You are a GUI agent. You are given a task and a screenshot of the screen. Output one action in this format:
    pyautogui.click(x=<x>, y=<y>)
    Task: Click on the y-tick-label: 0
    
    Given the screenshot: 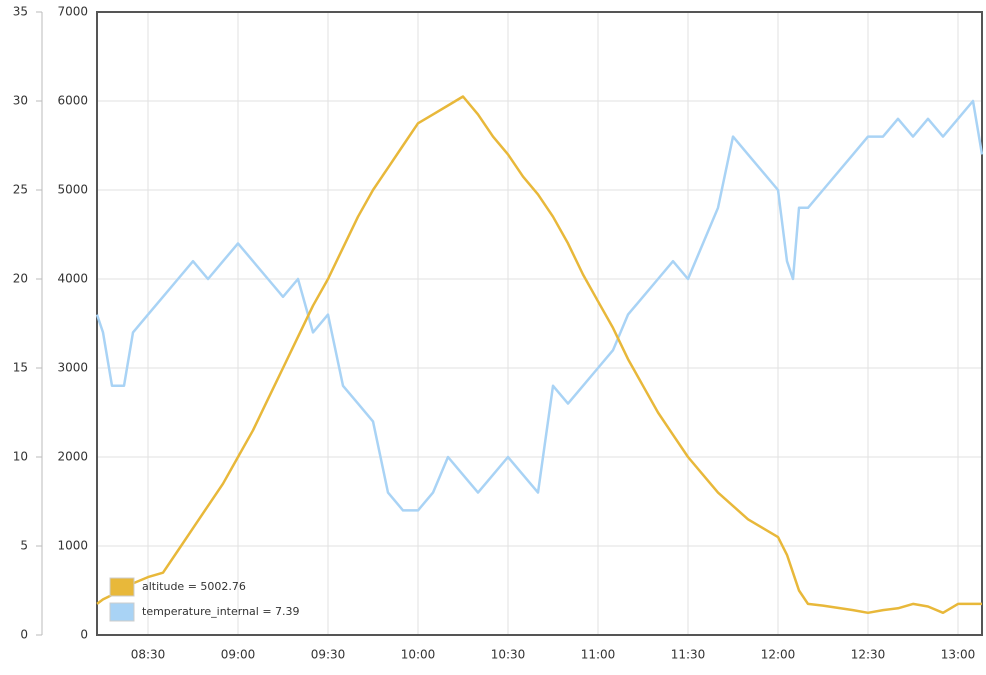 What is the action you would take?
    pyautogui.click(x=24, y=635)
    